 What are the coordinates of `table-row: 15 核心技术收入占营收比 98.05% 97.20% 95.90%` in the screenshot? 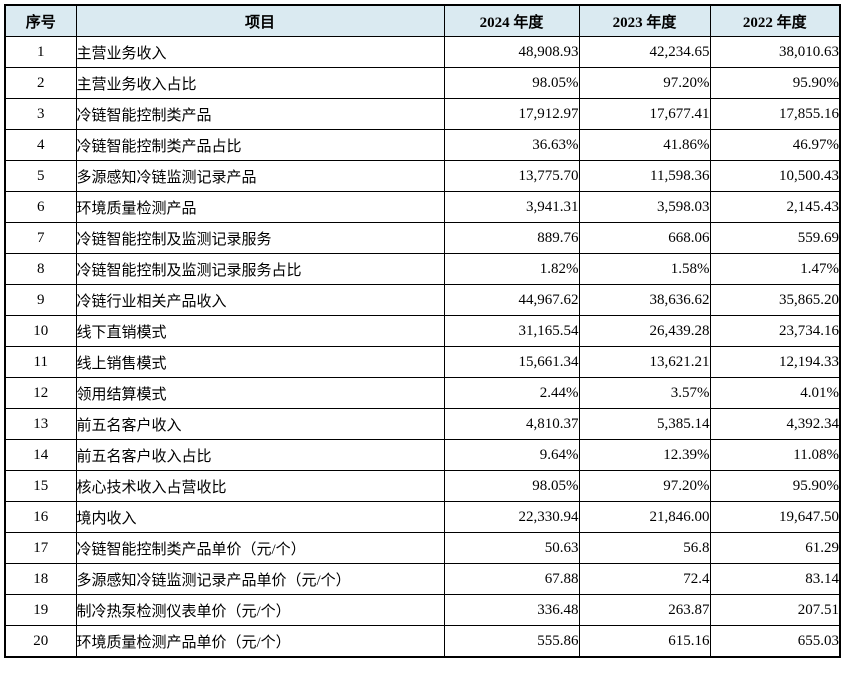 It's located at (422, 486).